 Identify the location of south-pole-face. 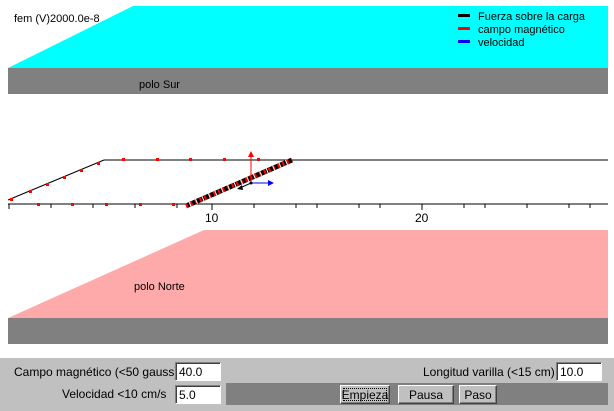
(308, 37).